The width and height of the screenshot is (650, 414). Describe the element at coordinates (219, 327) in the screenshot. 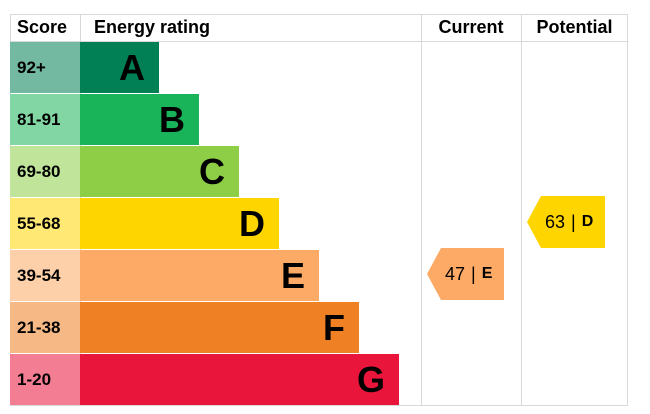

I see `band-bar-f: F` at that location.